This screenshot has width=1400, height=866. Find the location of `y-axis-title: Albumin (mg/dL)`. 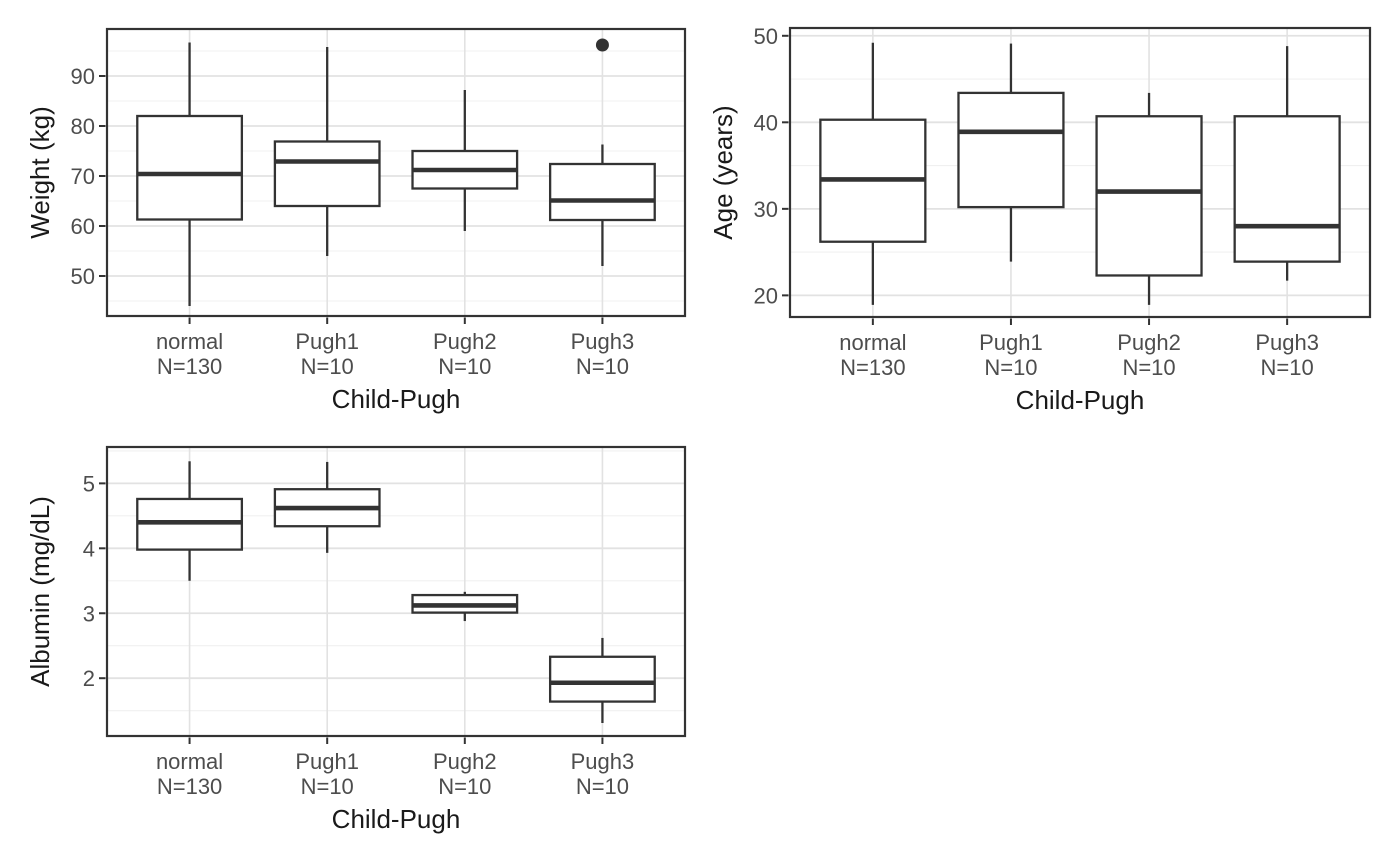

y-axis-title: Albumin (mg/dL) is located at coordinates (40, 591).